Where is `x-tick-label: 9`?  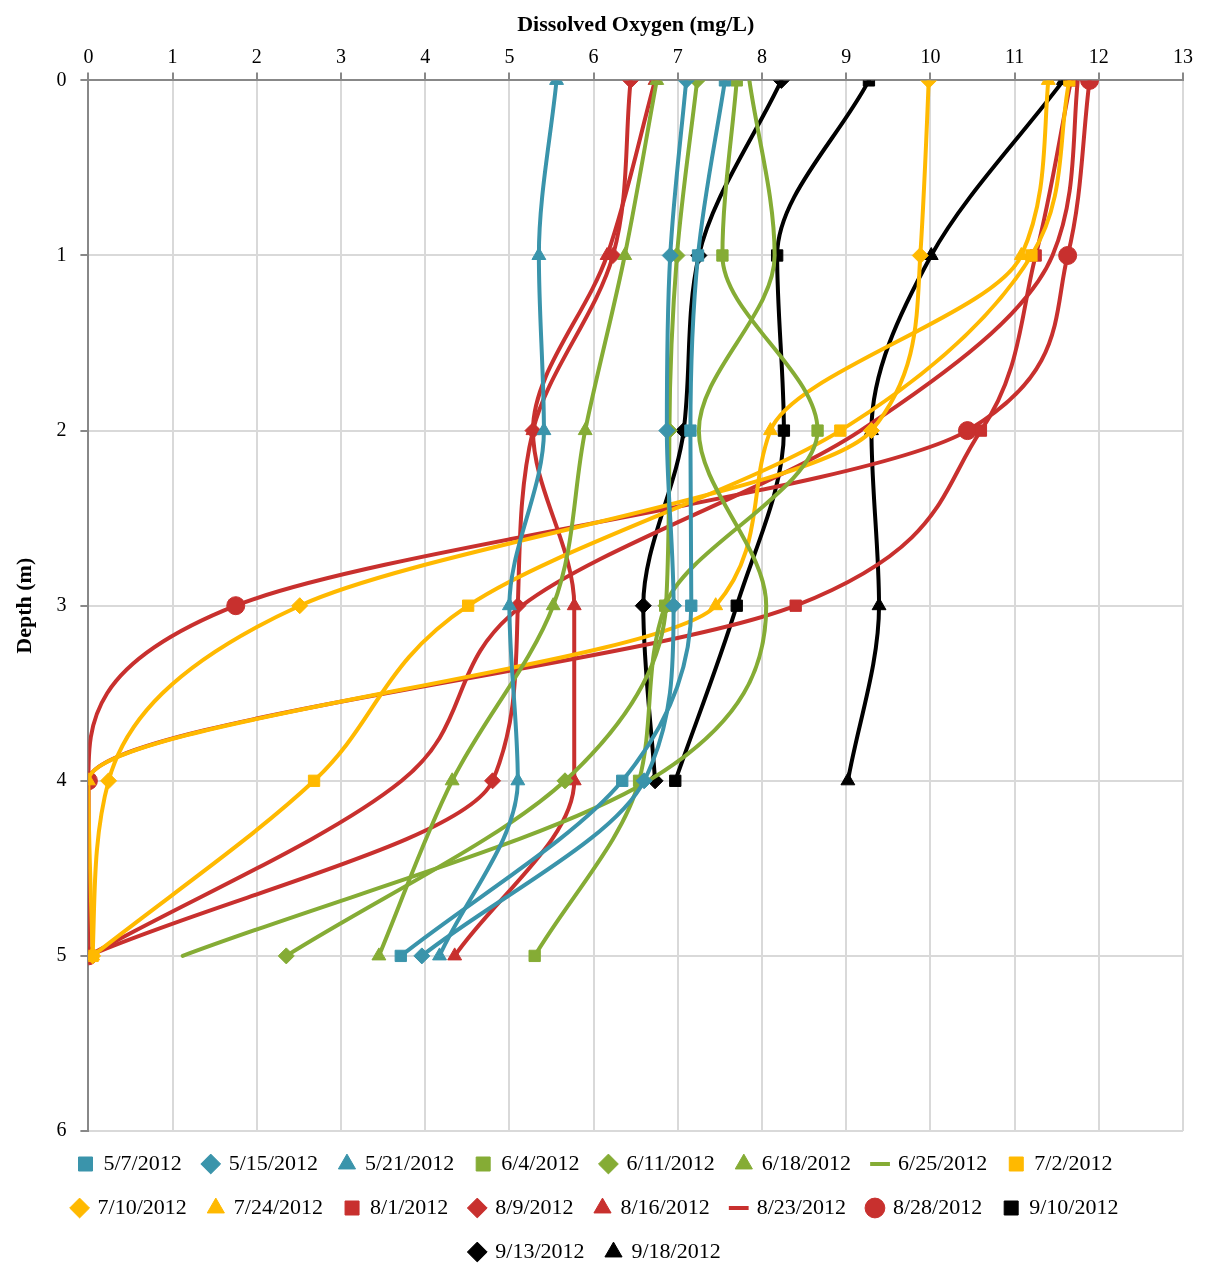
x-tick-label: 9 is located at coordinates (846, 55).